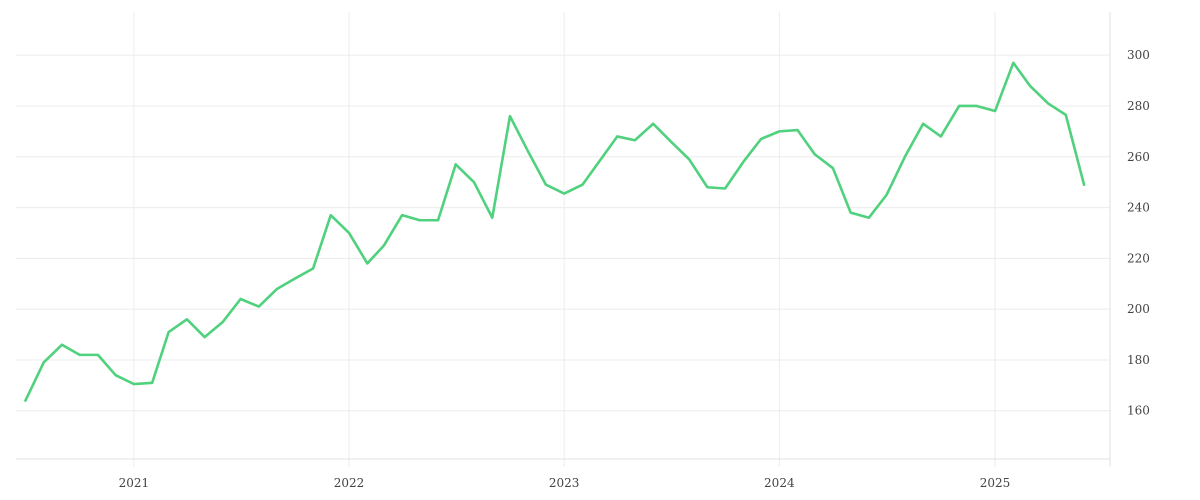 The image size is (1200, 500). I want to click on y-axis-tick-labels: 160 180 200 220 240 260 280 300, so click(1138, 233).